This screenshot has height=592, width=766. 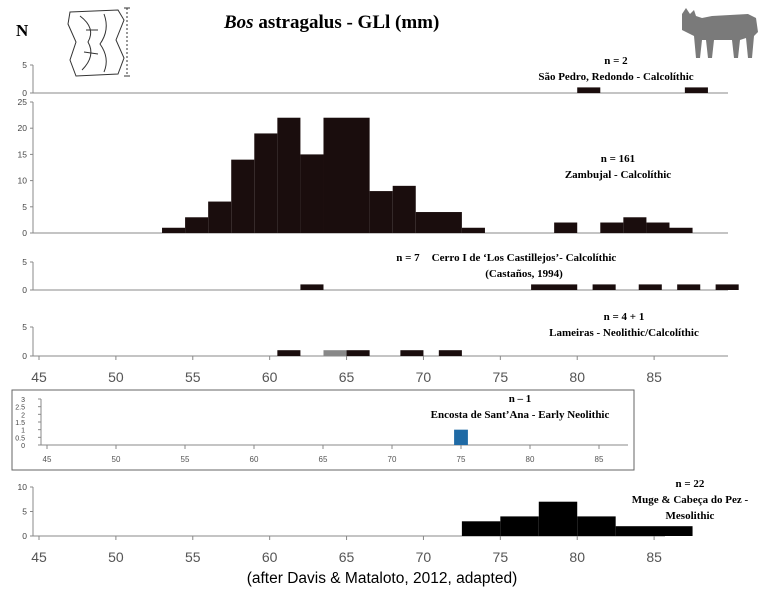 What do you see at coordinates (20, 408) in the screenshot?
I see `y-tick-label: 2.5` at bounding box center [20, 408].